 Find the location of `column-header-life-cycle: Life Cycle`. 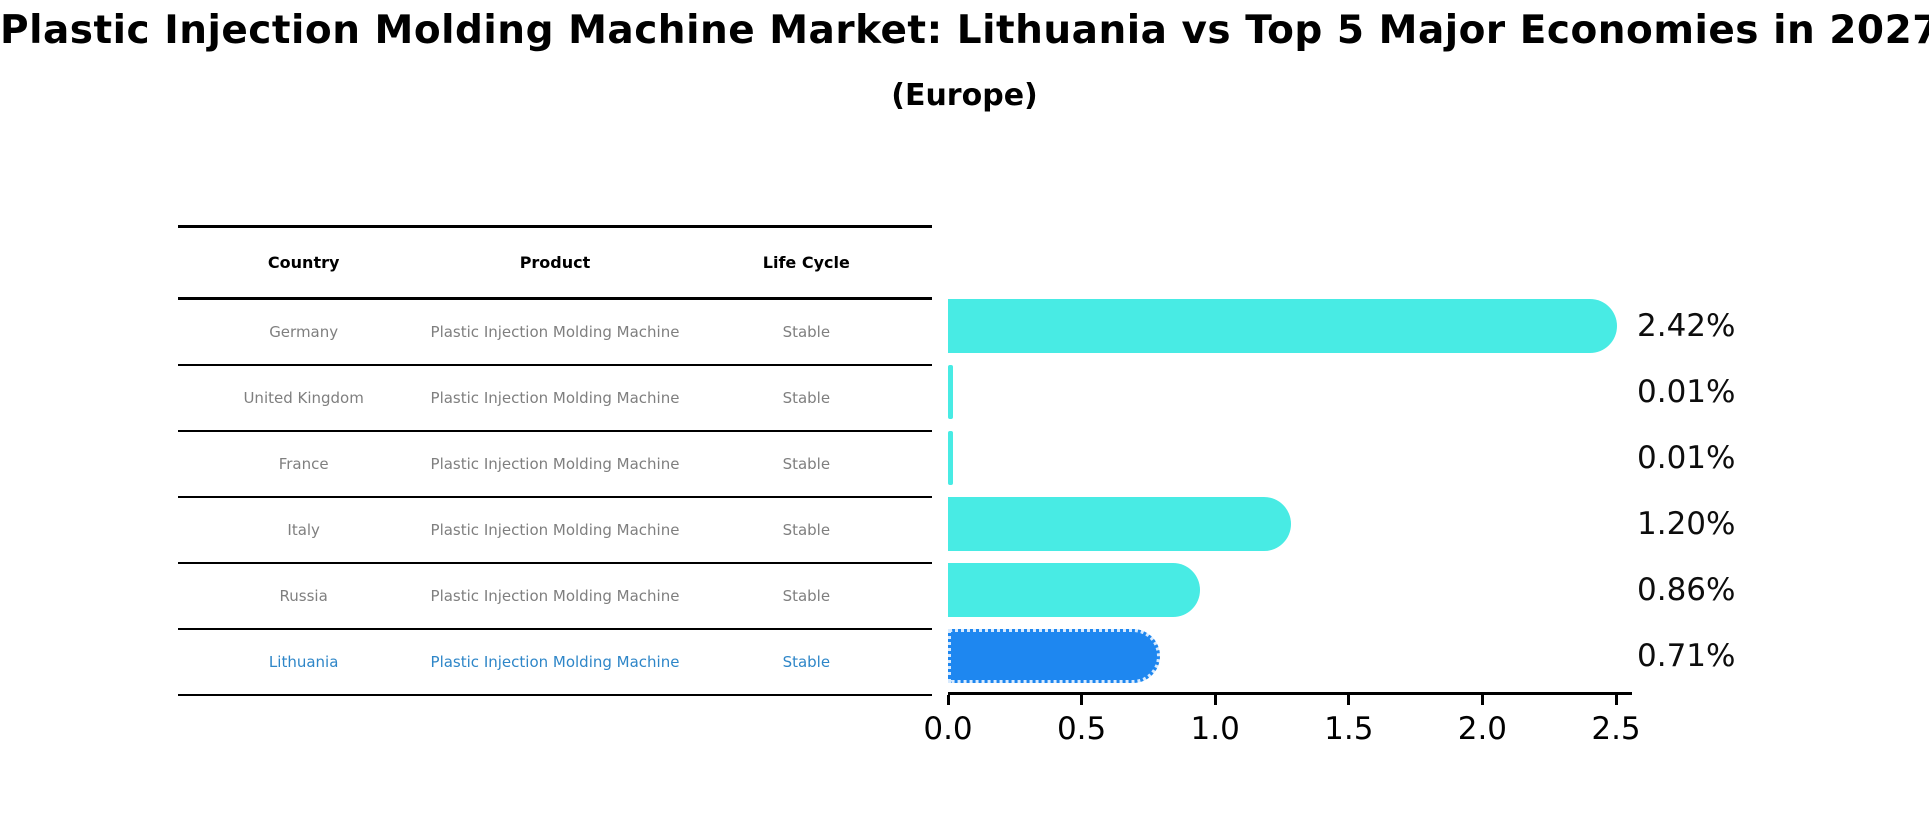

column-header-life-cycle: Life Cycle is located at coordinates (806, 262).